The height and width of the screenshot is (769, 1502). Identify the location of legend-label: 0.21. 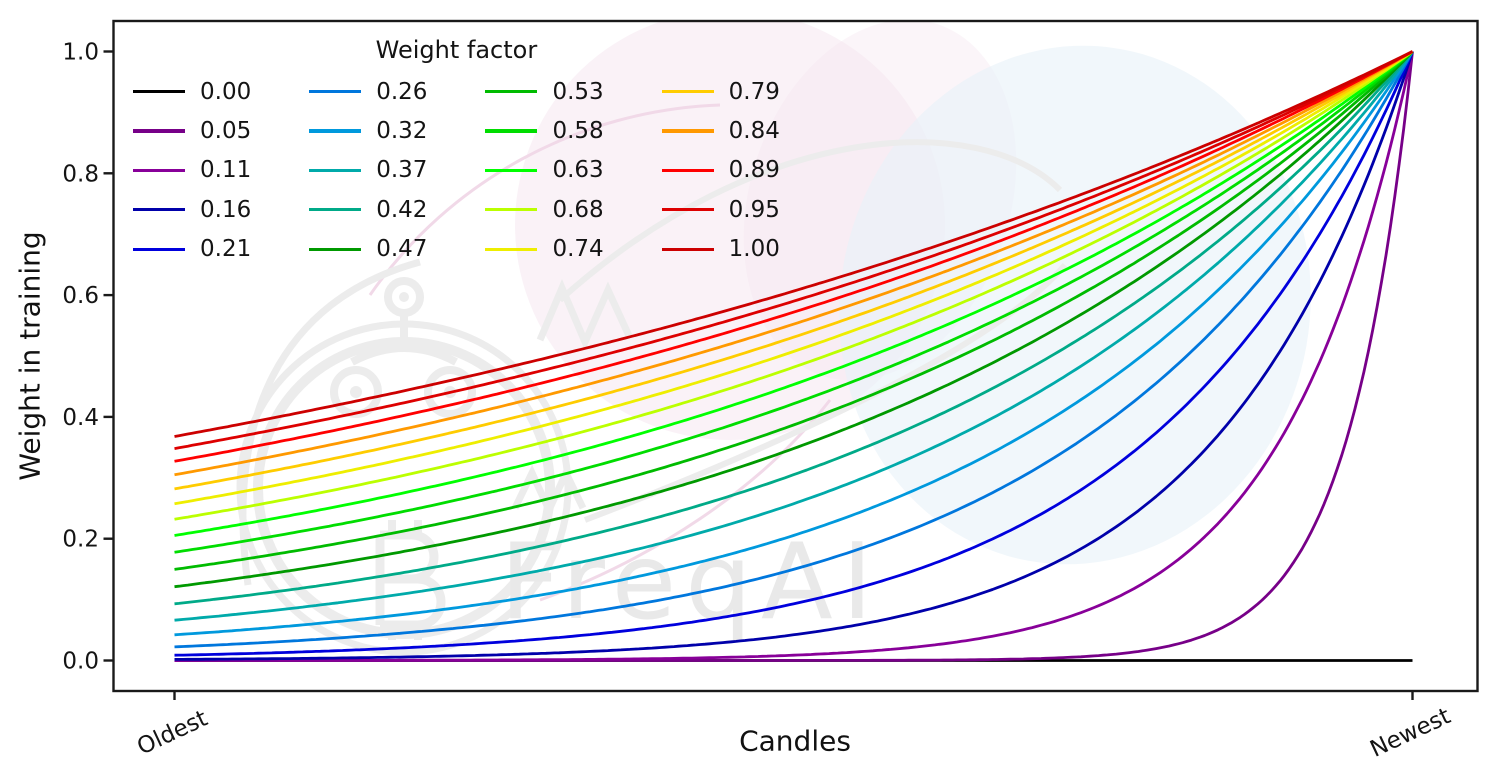
(226, 249).